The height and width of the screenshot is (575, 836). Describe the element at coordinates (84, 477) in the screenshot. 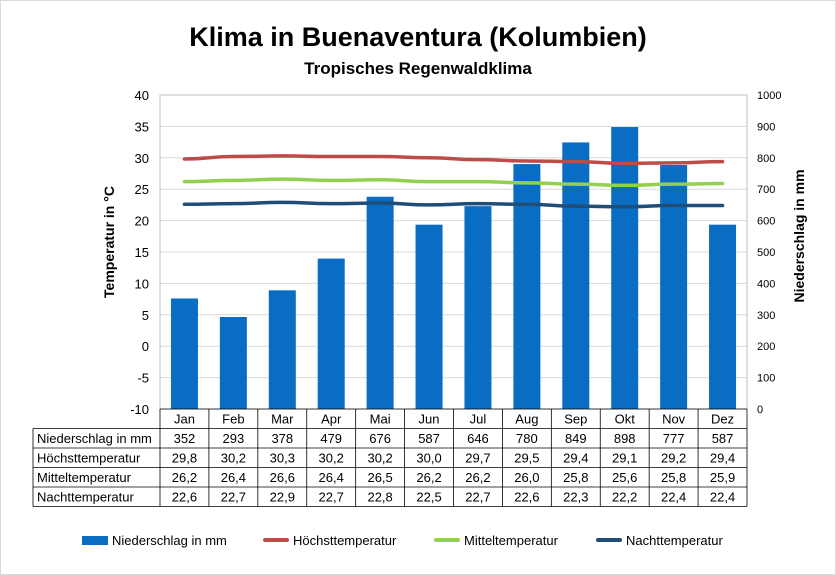

I see `table-row-label: Mitteltemperatur` at that location.